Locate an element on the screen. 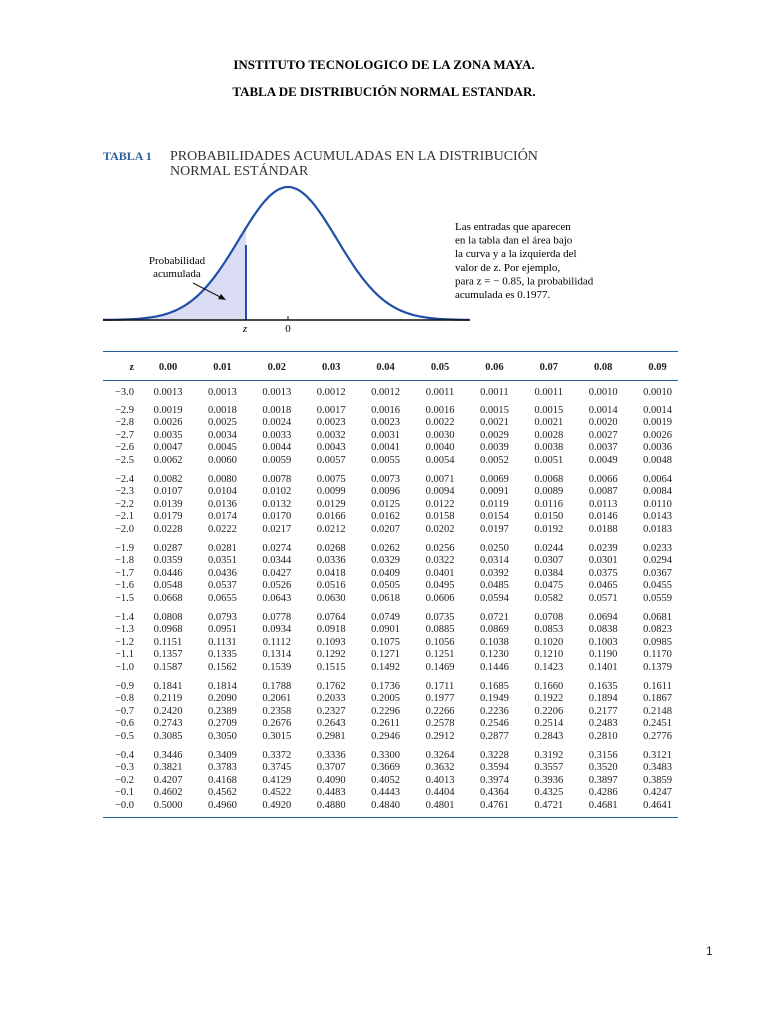 The height and width of the screenshot is (1024, 768). value-cell: 0.0084 is located at coordinates (658, 491).